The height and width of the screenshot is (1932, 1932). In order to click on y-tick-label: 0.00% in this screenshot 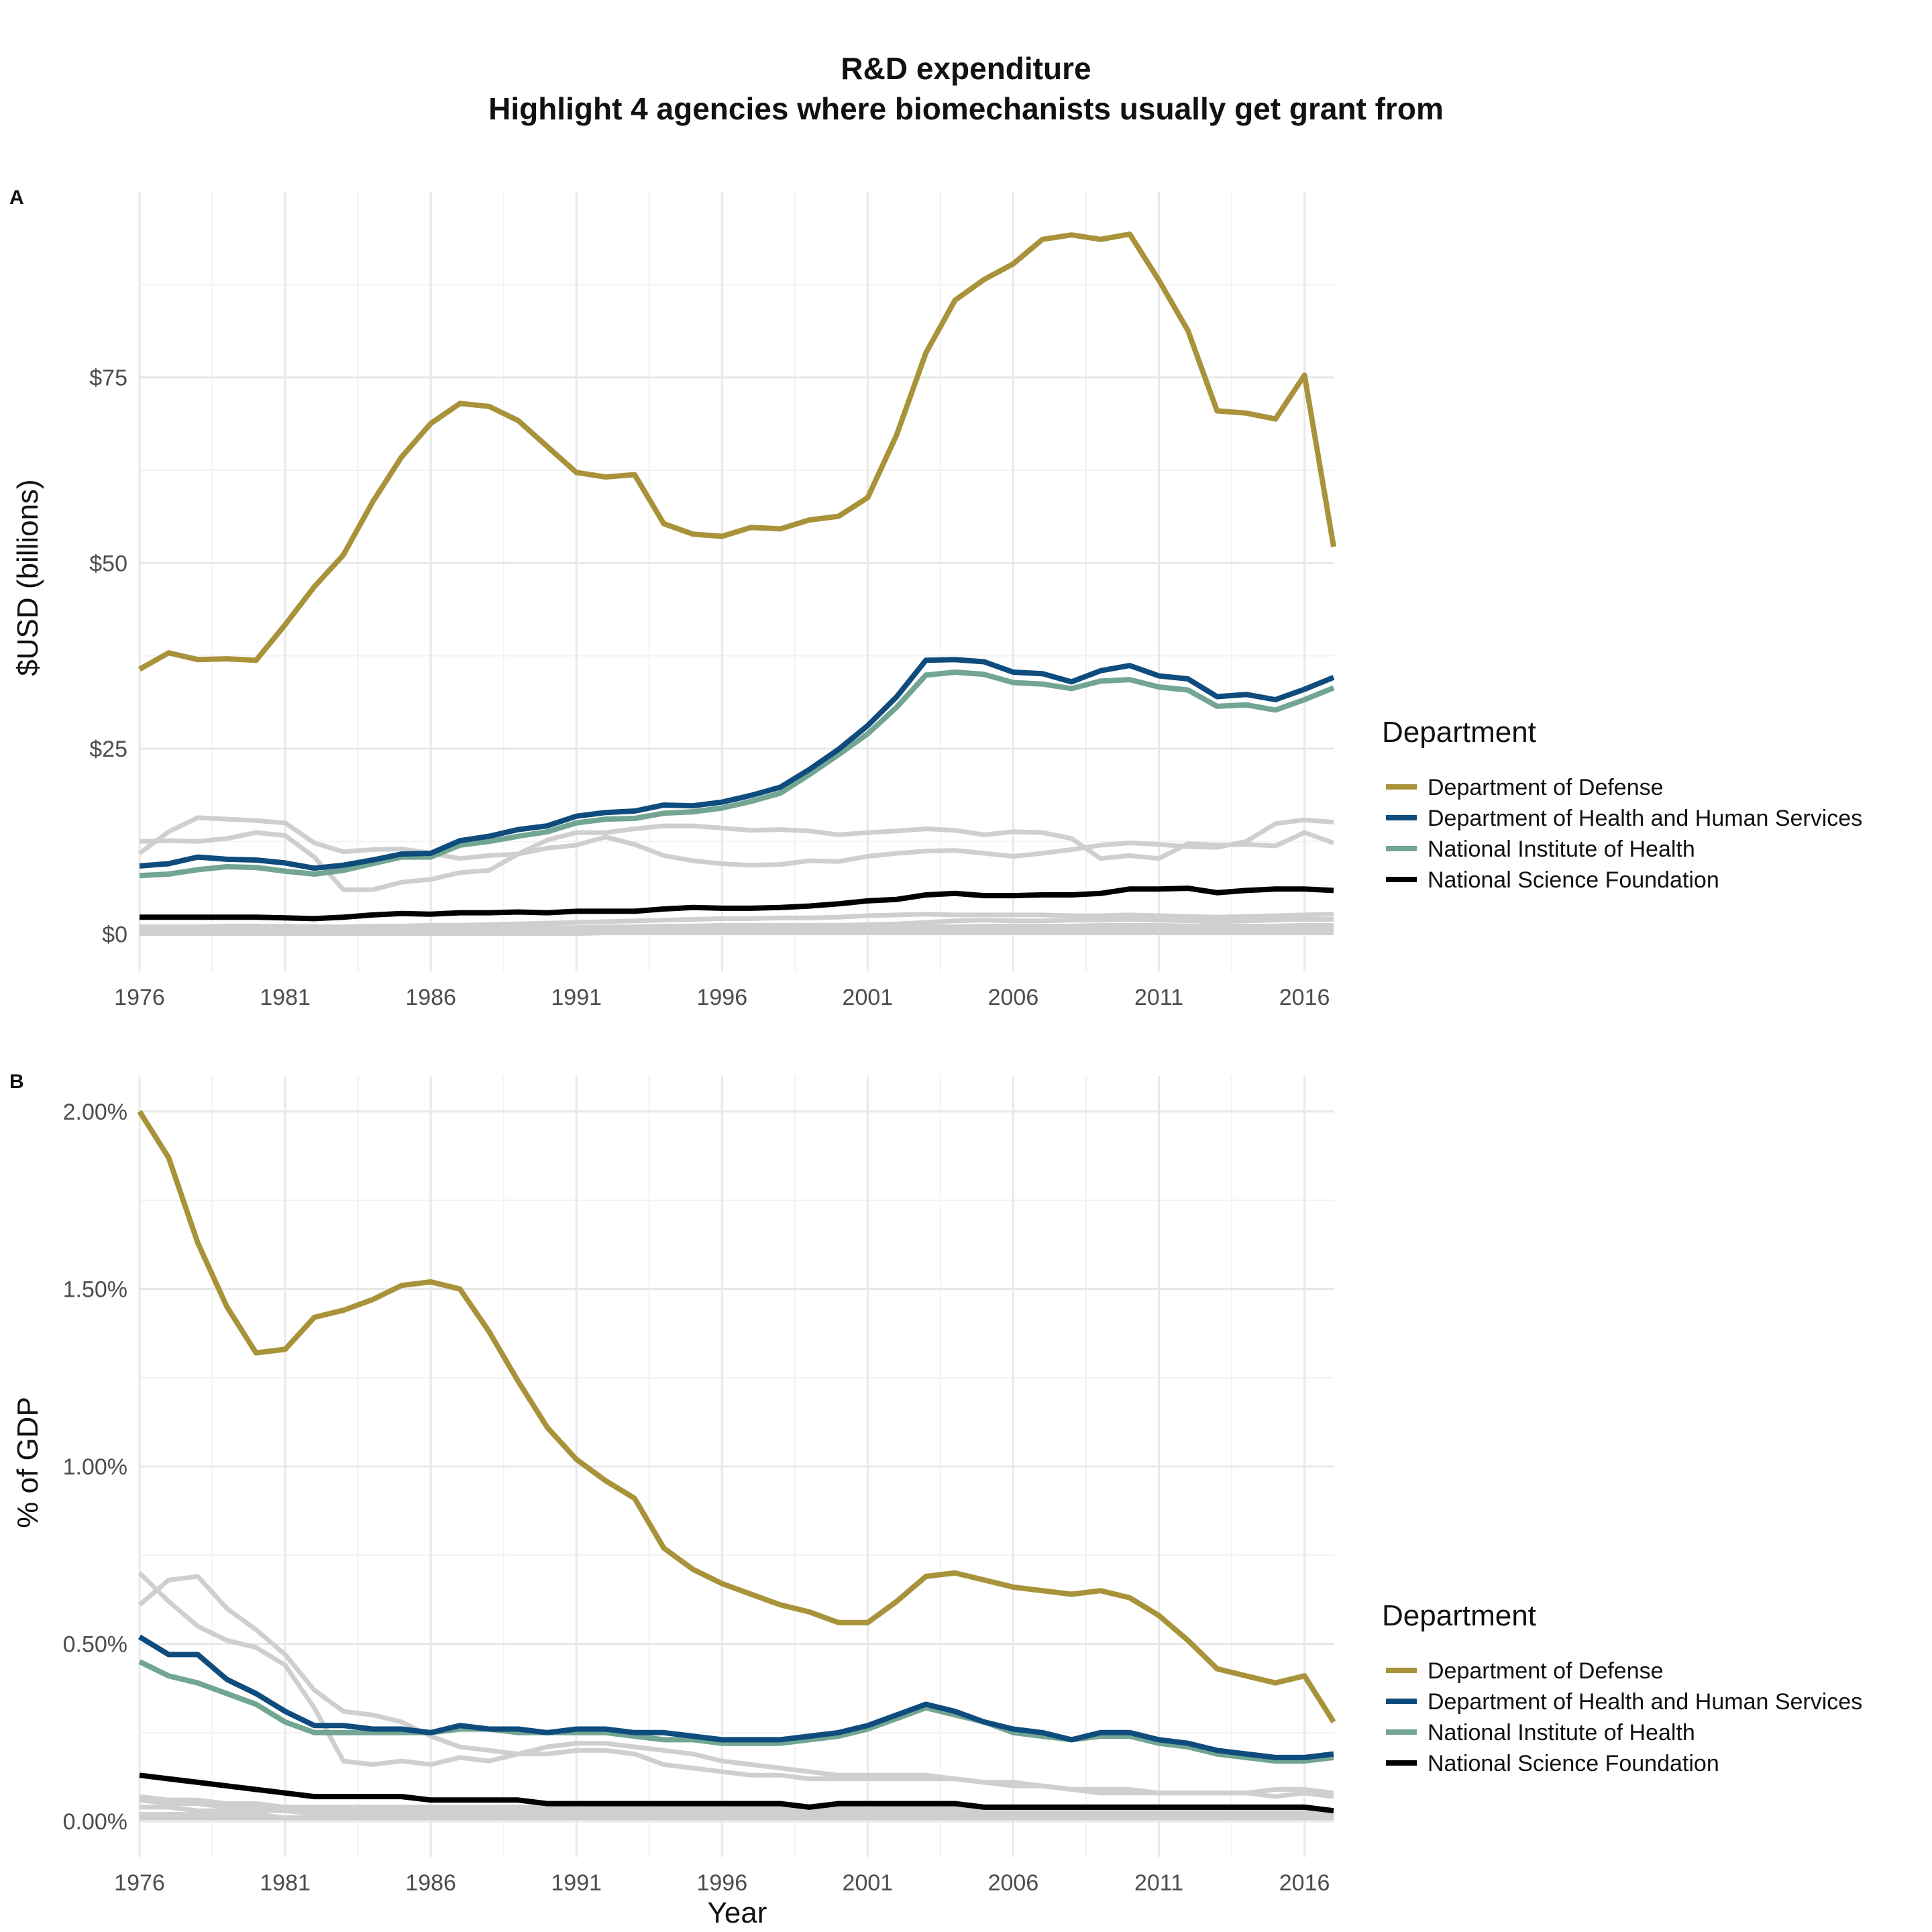, I will do `click(95, 1822)`.